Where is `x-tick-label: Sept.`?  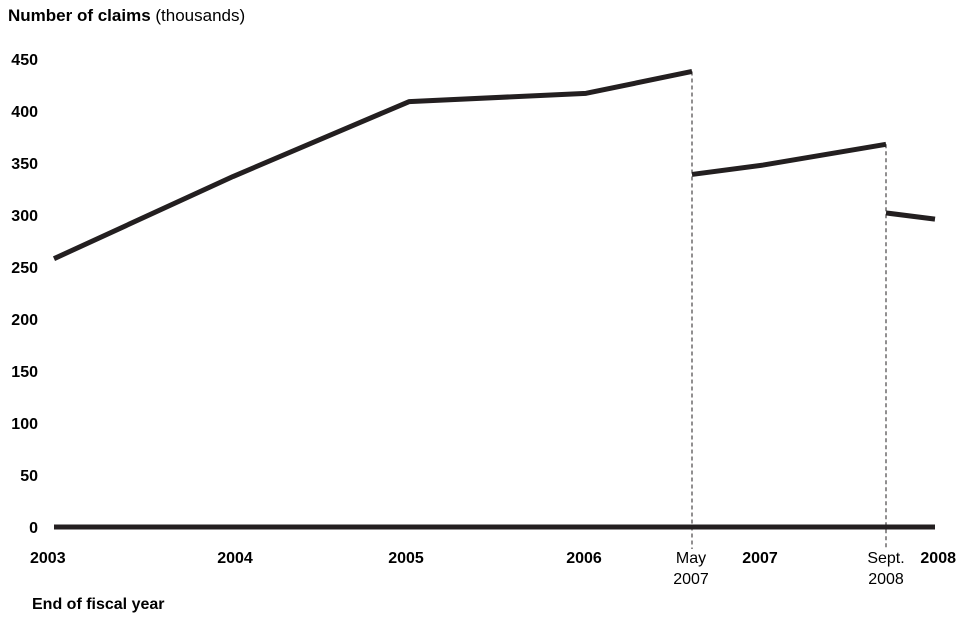 x-tick-label: Sept. is located at coordinates (885, 558).